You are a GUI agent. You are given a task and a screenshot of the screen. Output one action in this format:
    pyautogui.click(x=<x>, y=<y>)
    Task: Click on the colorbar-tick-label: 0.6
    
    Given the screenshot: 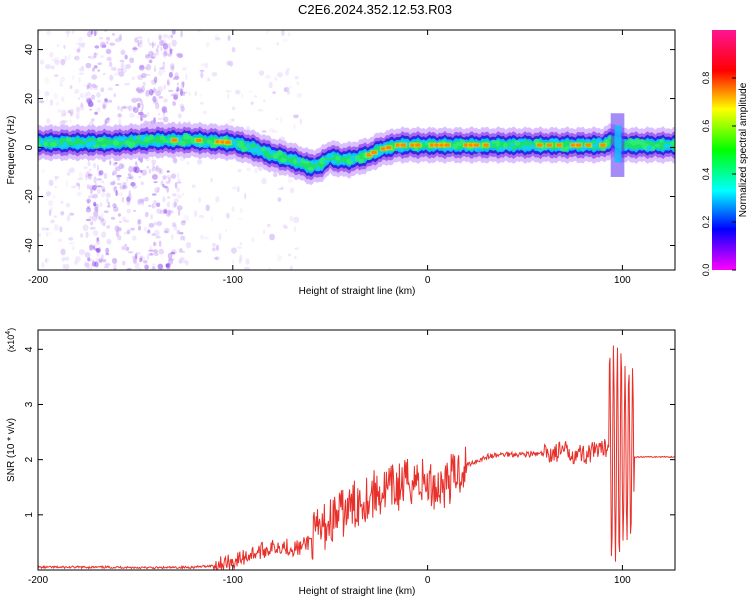 What is the action you would take?
    pyautogui.click(x=706, y=126)
    